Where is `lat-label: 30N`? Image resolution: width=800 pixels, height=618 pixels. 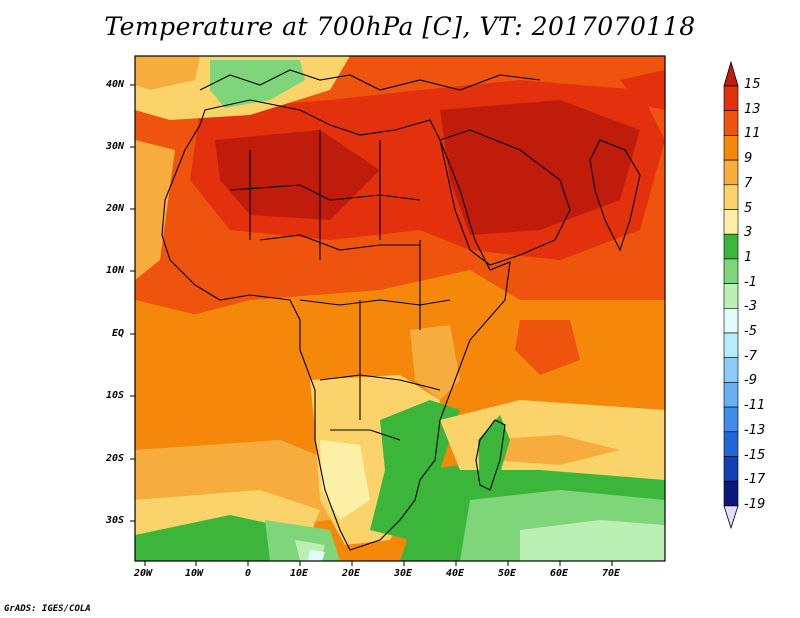
lat-label: 30N is located at coordinates (115, 146).